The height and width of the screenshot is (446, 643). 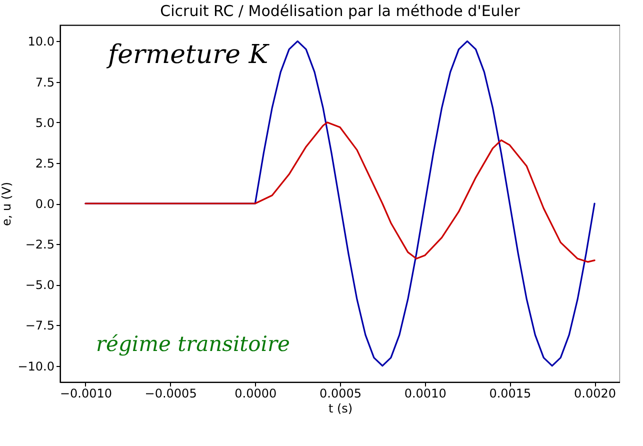 I want to click on x-tick-label: −0.0005, so click(x=170, y=393).